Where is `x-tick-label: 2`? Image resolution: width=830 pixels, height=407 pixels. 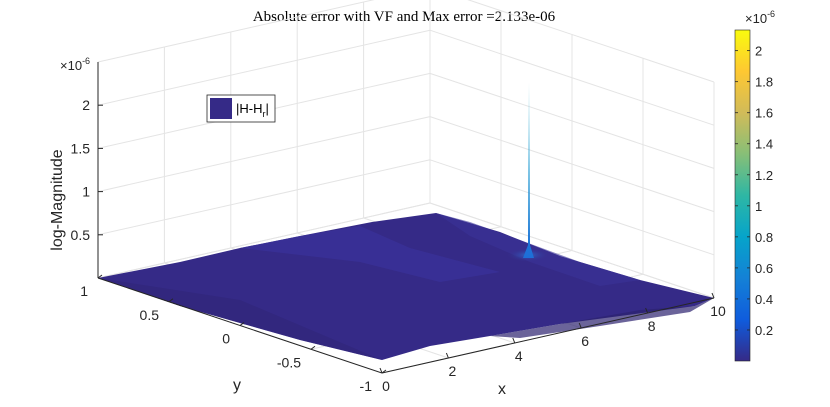 x-tick-label: 2 is located at coordinates (453, 371).